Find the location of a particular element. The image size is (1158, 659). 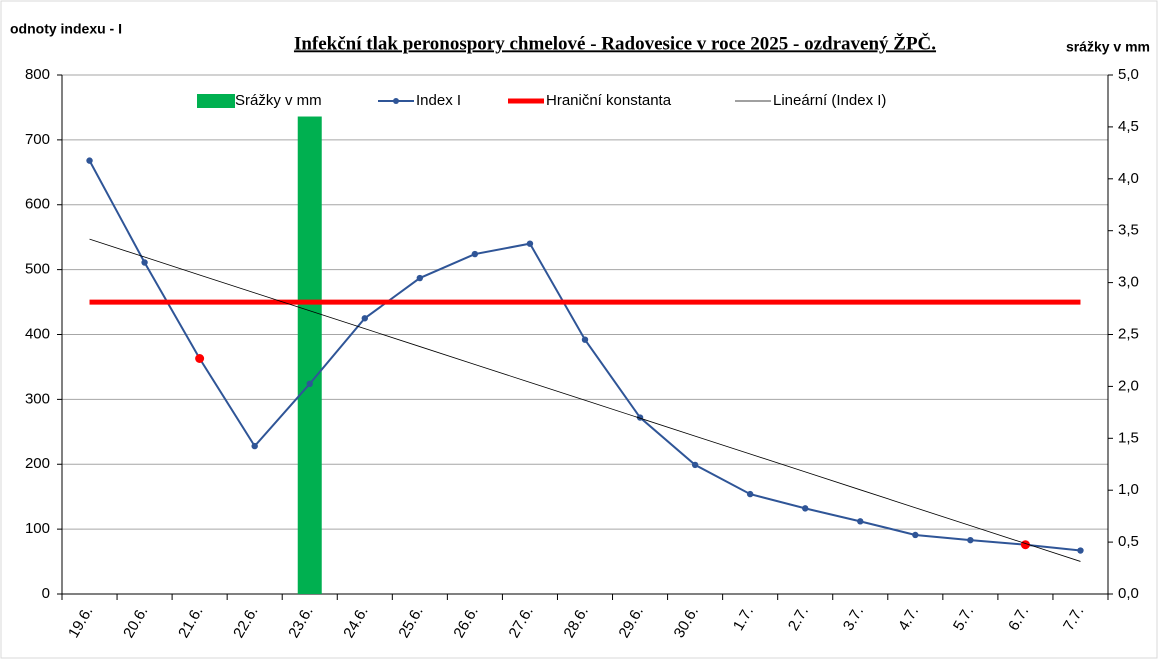

y2-tick-label: 1,0 is located at coordinates (1128, 489).